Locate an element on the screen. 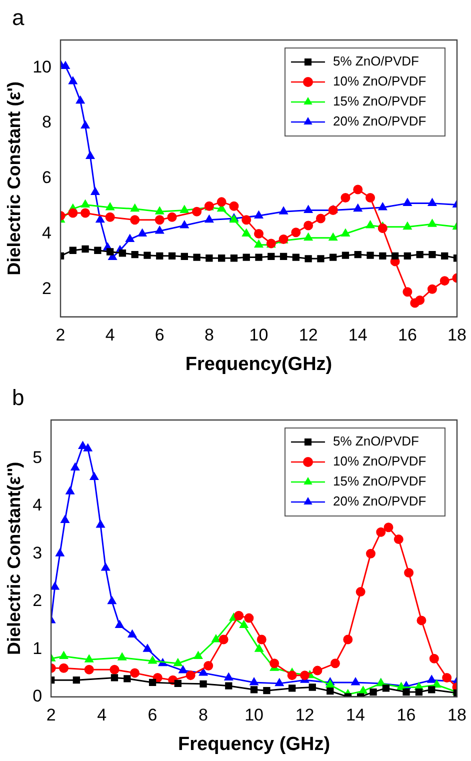 This screenshot has width=471, height=761. x-axis-title: Frequency (GHz) is located at coordinates (254, 744).